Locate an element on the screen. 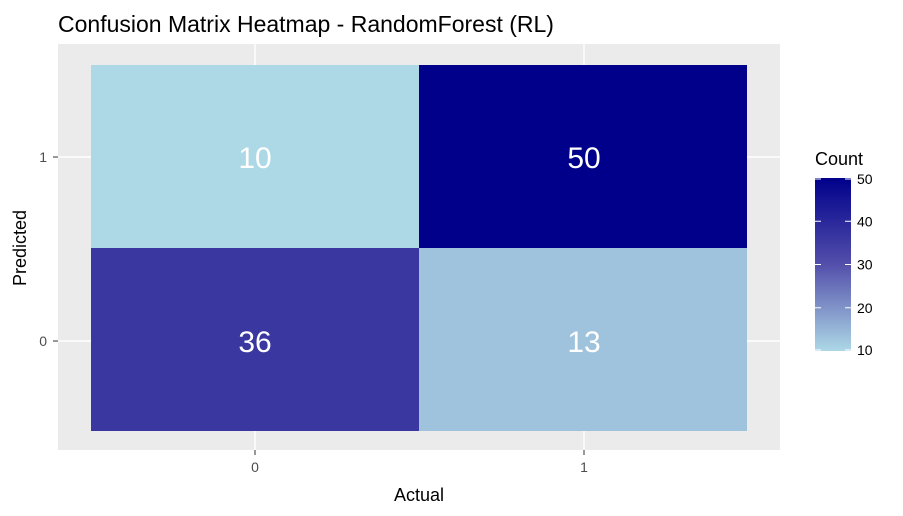 Image resolution: width=903 pixels, height=516 pixels. cell-value-label: 13 is located at coordinates (583, 342).